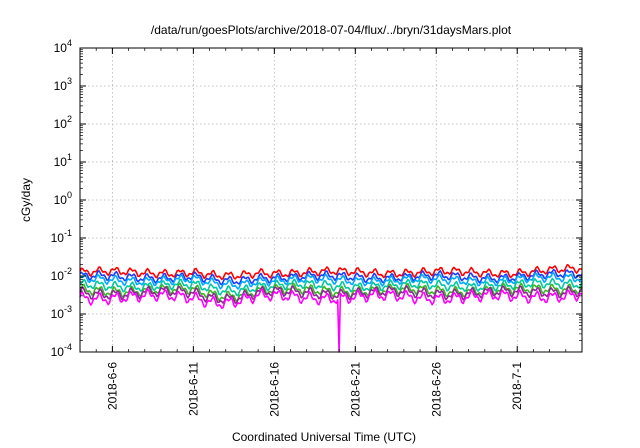  I want to click on y-tick-label: 10⁻³, so click(61, 312).